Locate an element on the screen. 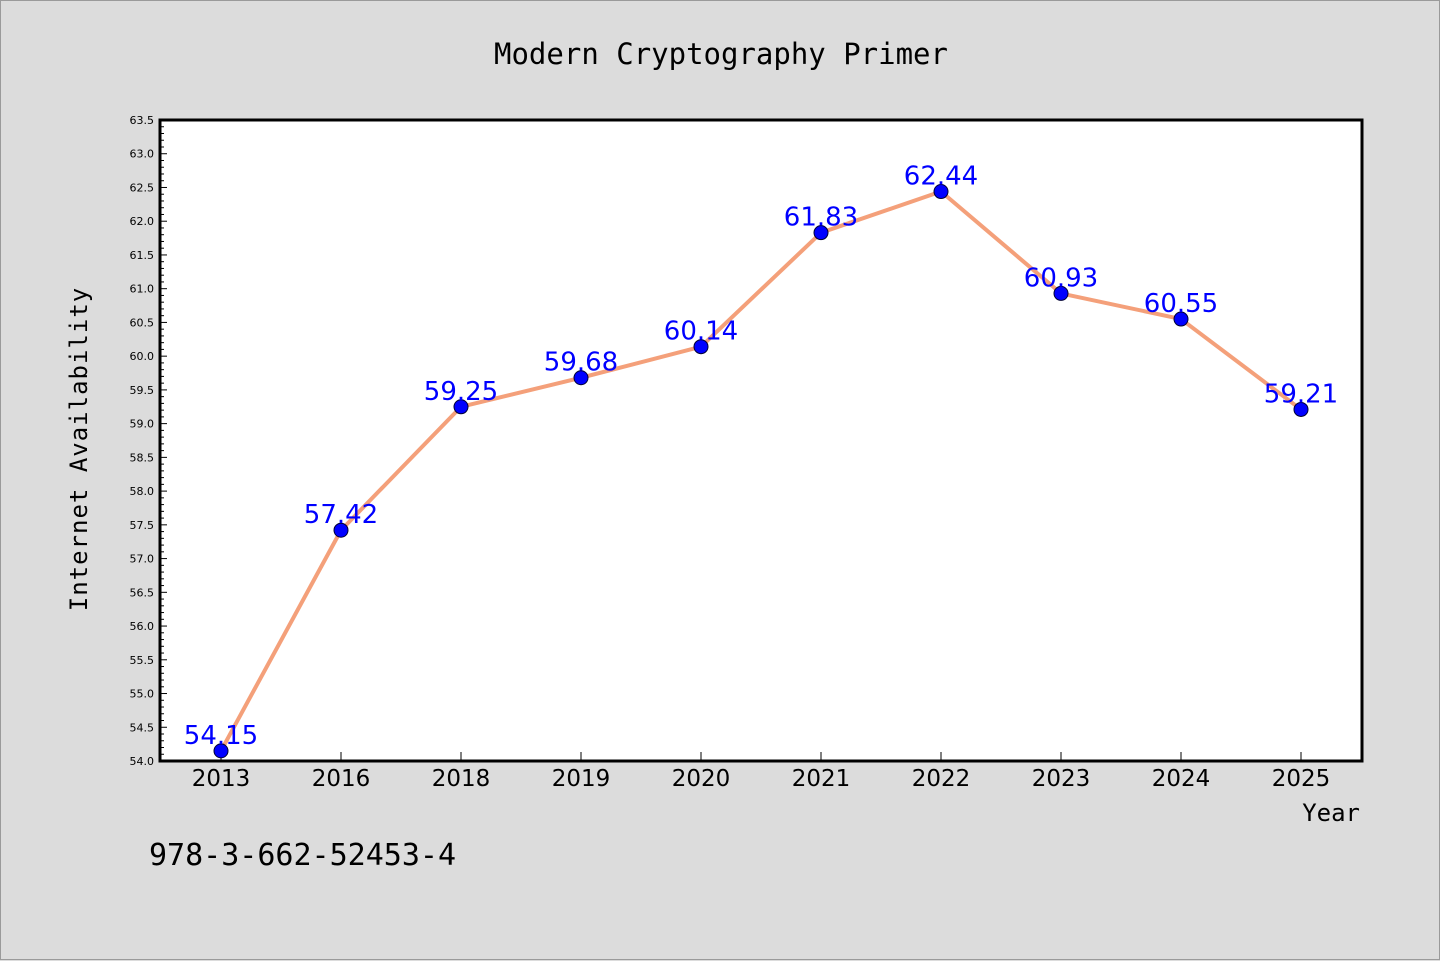 The image size is (1440, 961). x-tick-label: 2018 is located at coordinates (461, 779).